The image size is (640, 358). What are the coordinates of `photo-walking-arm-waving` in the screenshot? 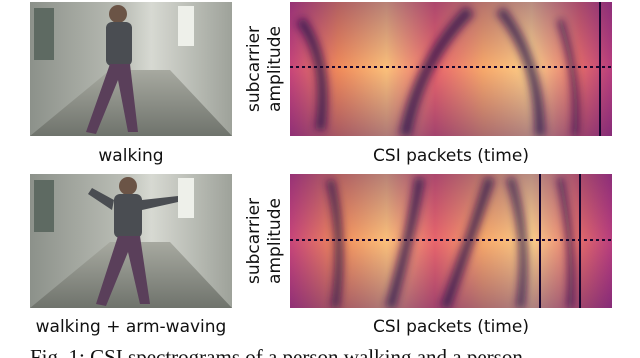 It's located at (131, 241).